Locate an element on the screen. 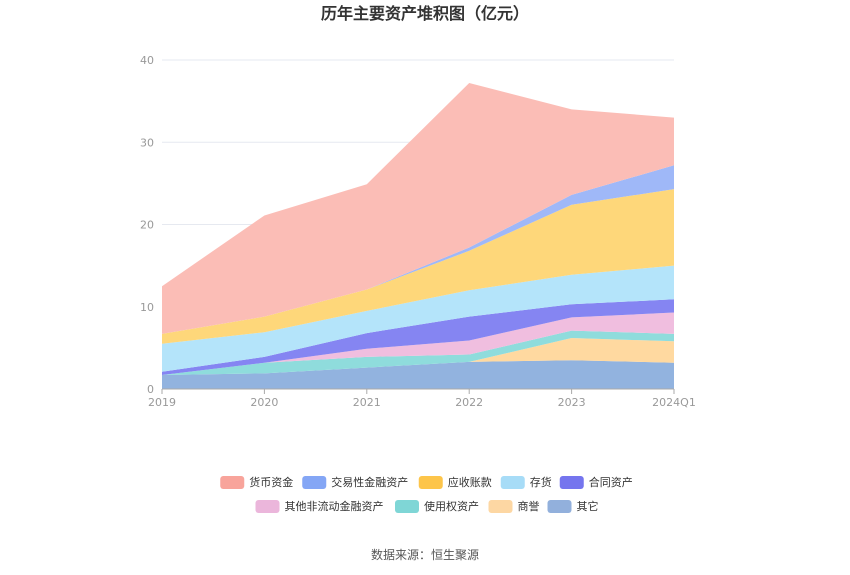 This screenshot has height=575, width=850. legend-item: 合同资产 is located at coordinates (596, 482).